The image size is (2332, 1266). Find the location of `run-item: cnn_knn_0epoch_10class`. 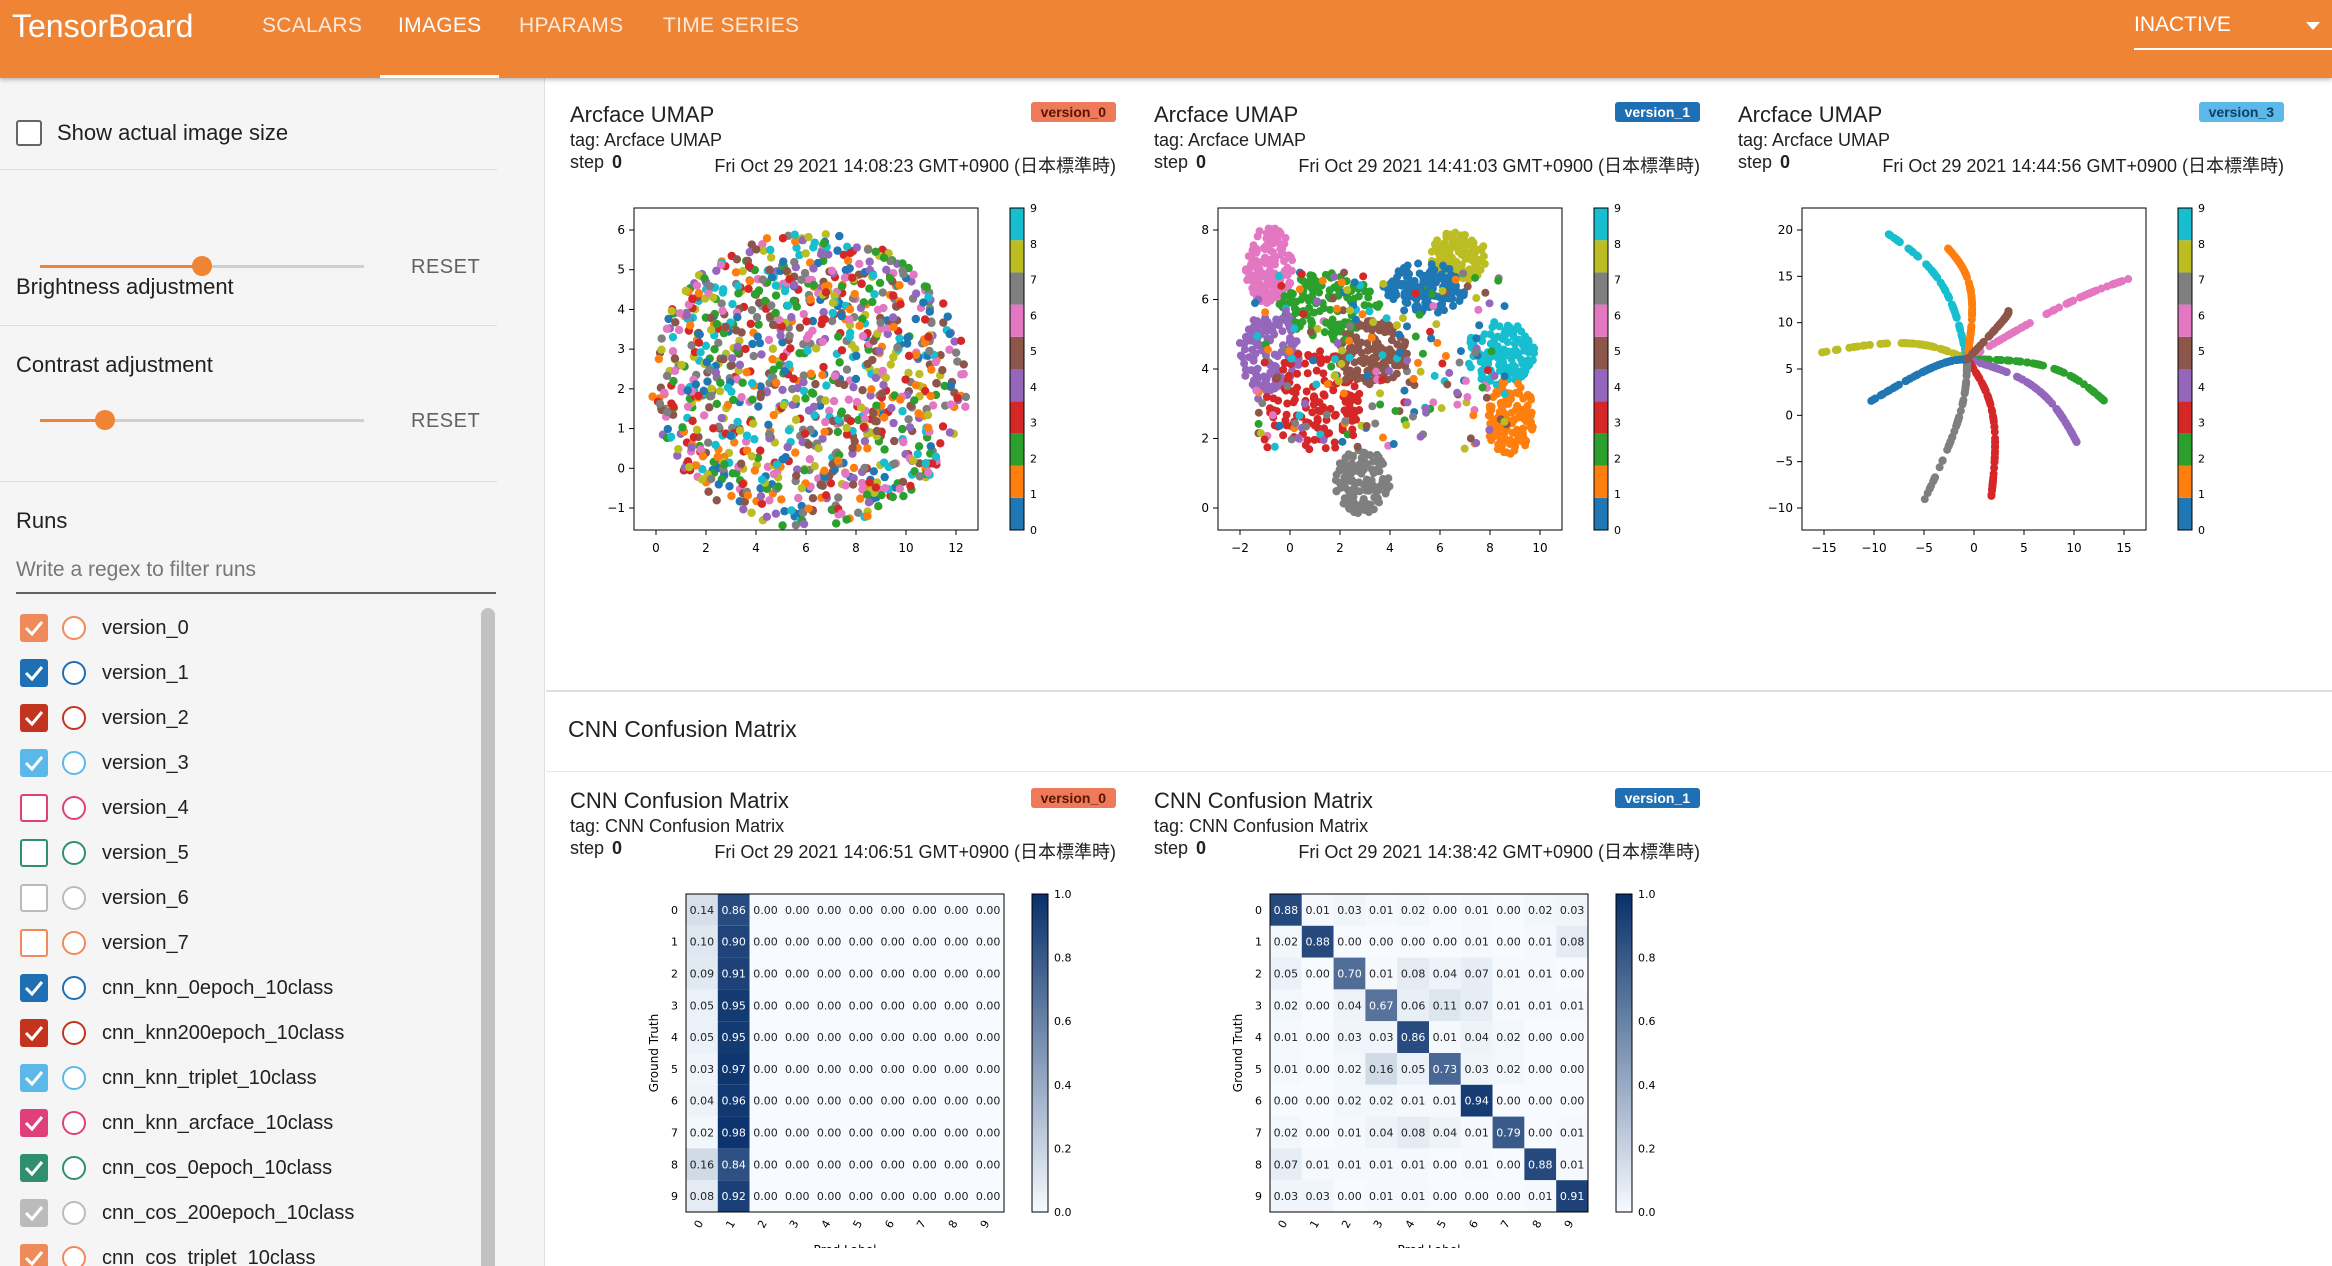

run-item: cnn_knn_0epoch_10class is located at coordinates (250, 988).